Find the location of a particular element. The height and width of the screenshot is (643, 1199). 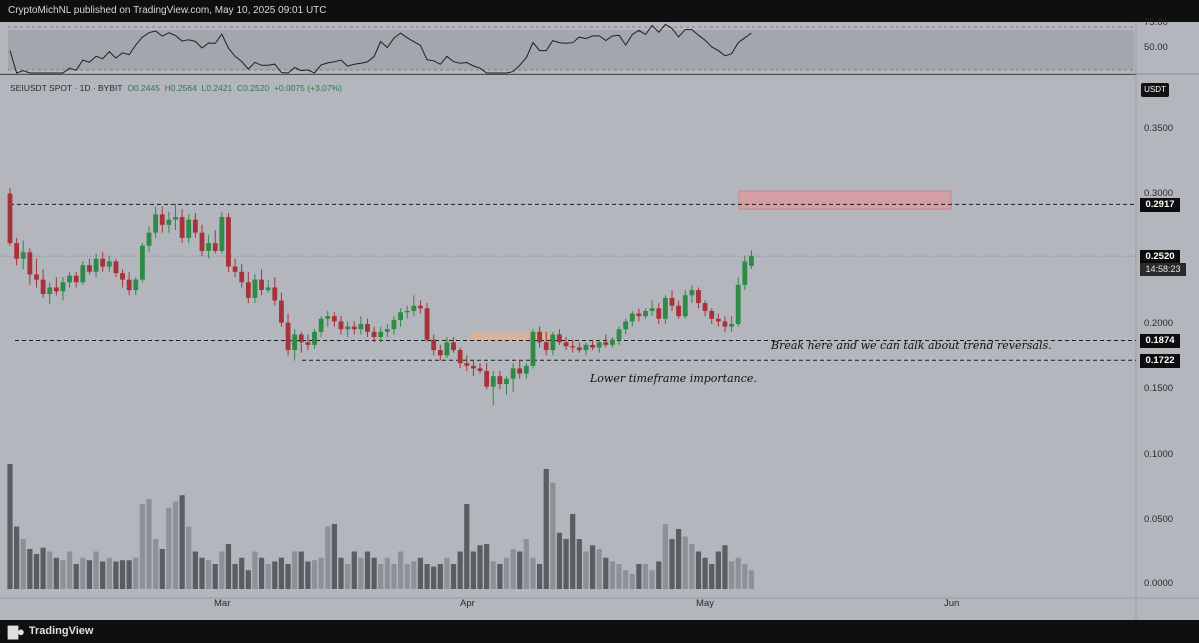

currency-badge: USDT is located at coordinates (1155, 90).